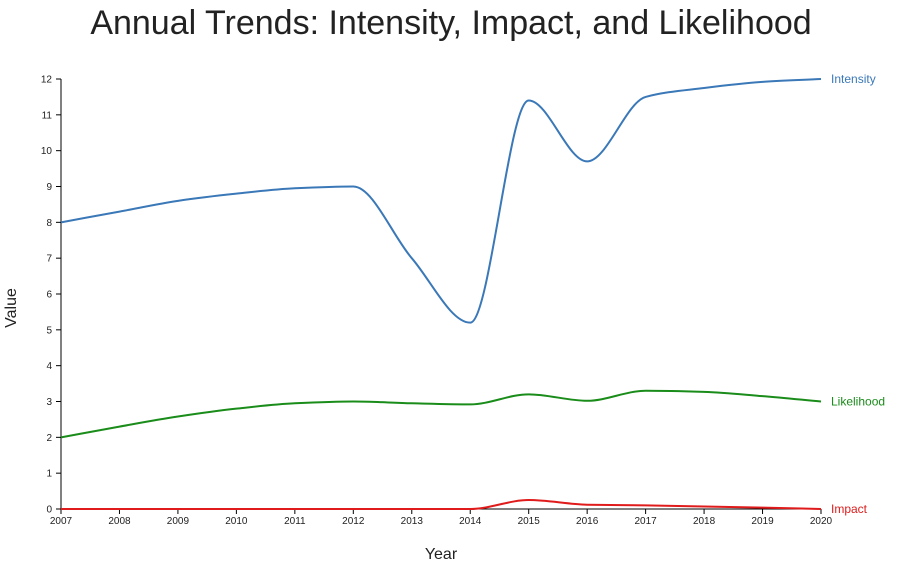  I want to click on x-tick-label: 2016, so click(587, 521).